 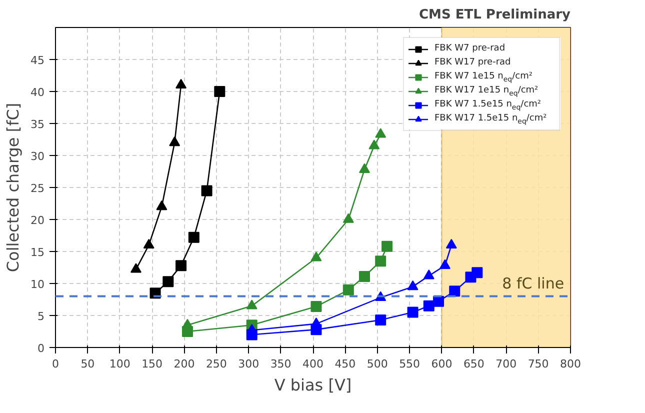 What do you see at coordinates (37, 188) in the screenshot?
I see `y-tick-label: 25` at bounding box center [37, 188].